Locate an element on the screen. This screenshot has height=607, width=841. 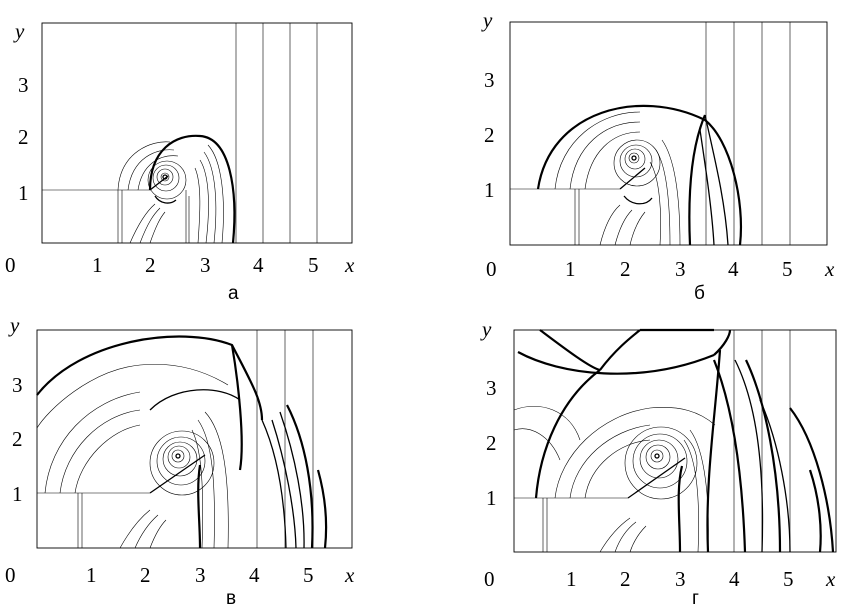
panel-b-origin-label: 0 is located at coordinates (491, 269).